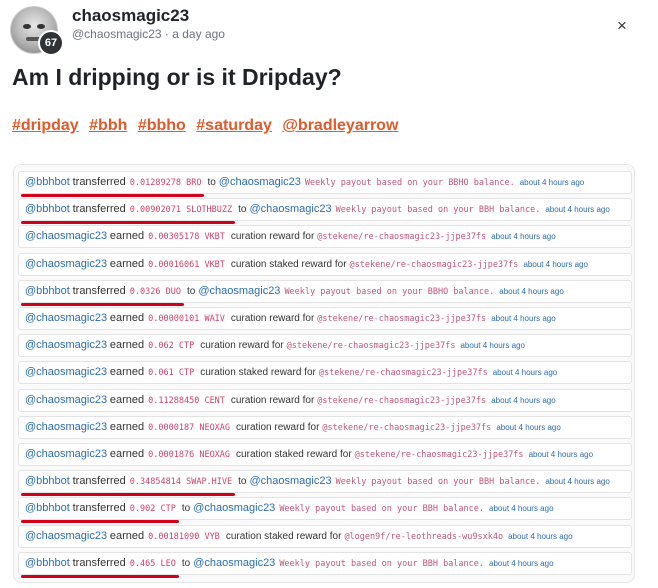 The width and height of the screenshot is (658, 588). Describe the element at coordinates (184, 536) in the screenshot. I see `amount: 0.00181090 VYB` at that location.